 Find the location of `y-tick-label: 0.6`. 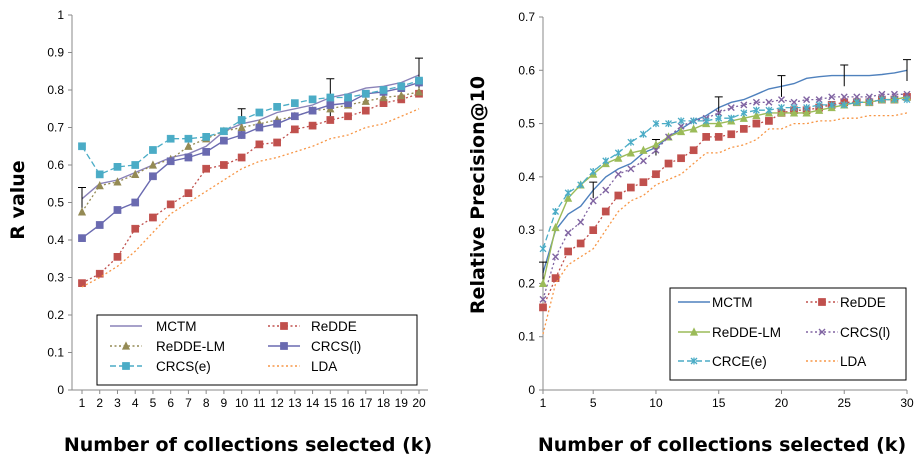

y-tick-label: 0.6 is located at coordinates (55, 165).